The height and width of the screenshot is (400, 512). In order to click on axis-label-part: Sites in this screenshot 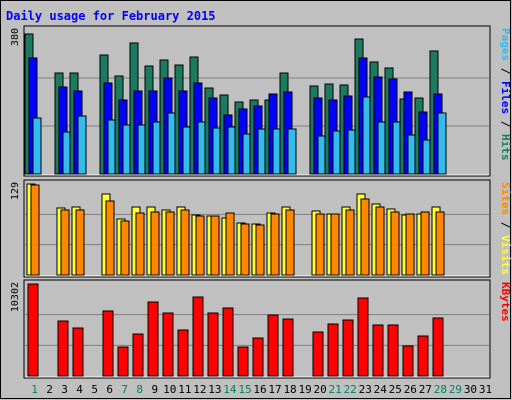, I will do `click(505, 198)`.